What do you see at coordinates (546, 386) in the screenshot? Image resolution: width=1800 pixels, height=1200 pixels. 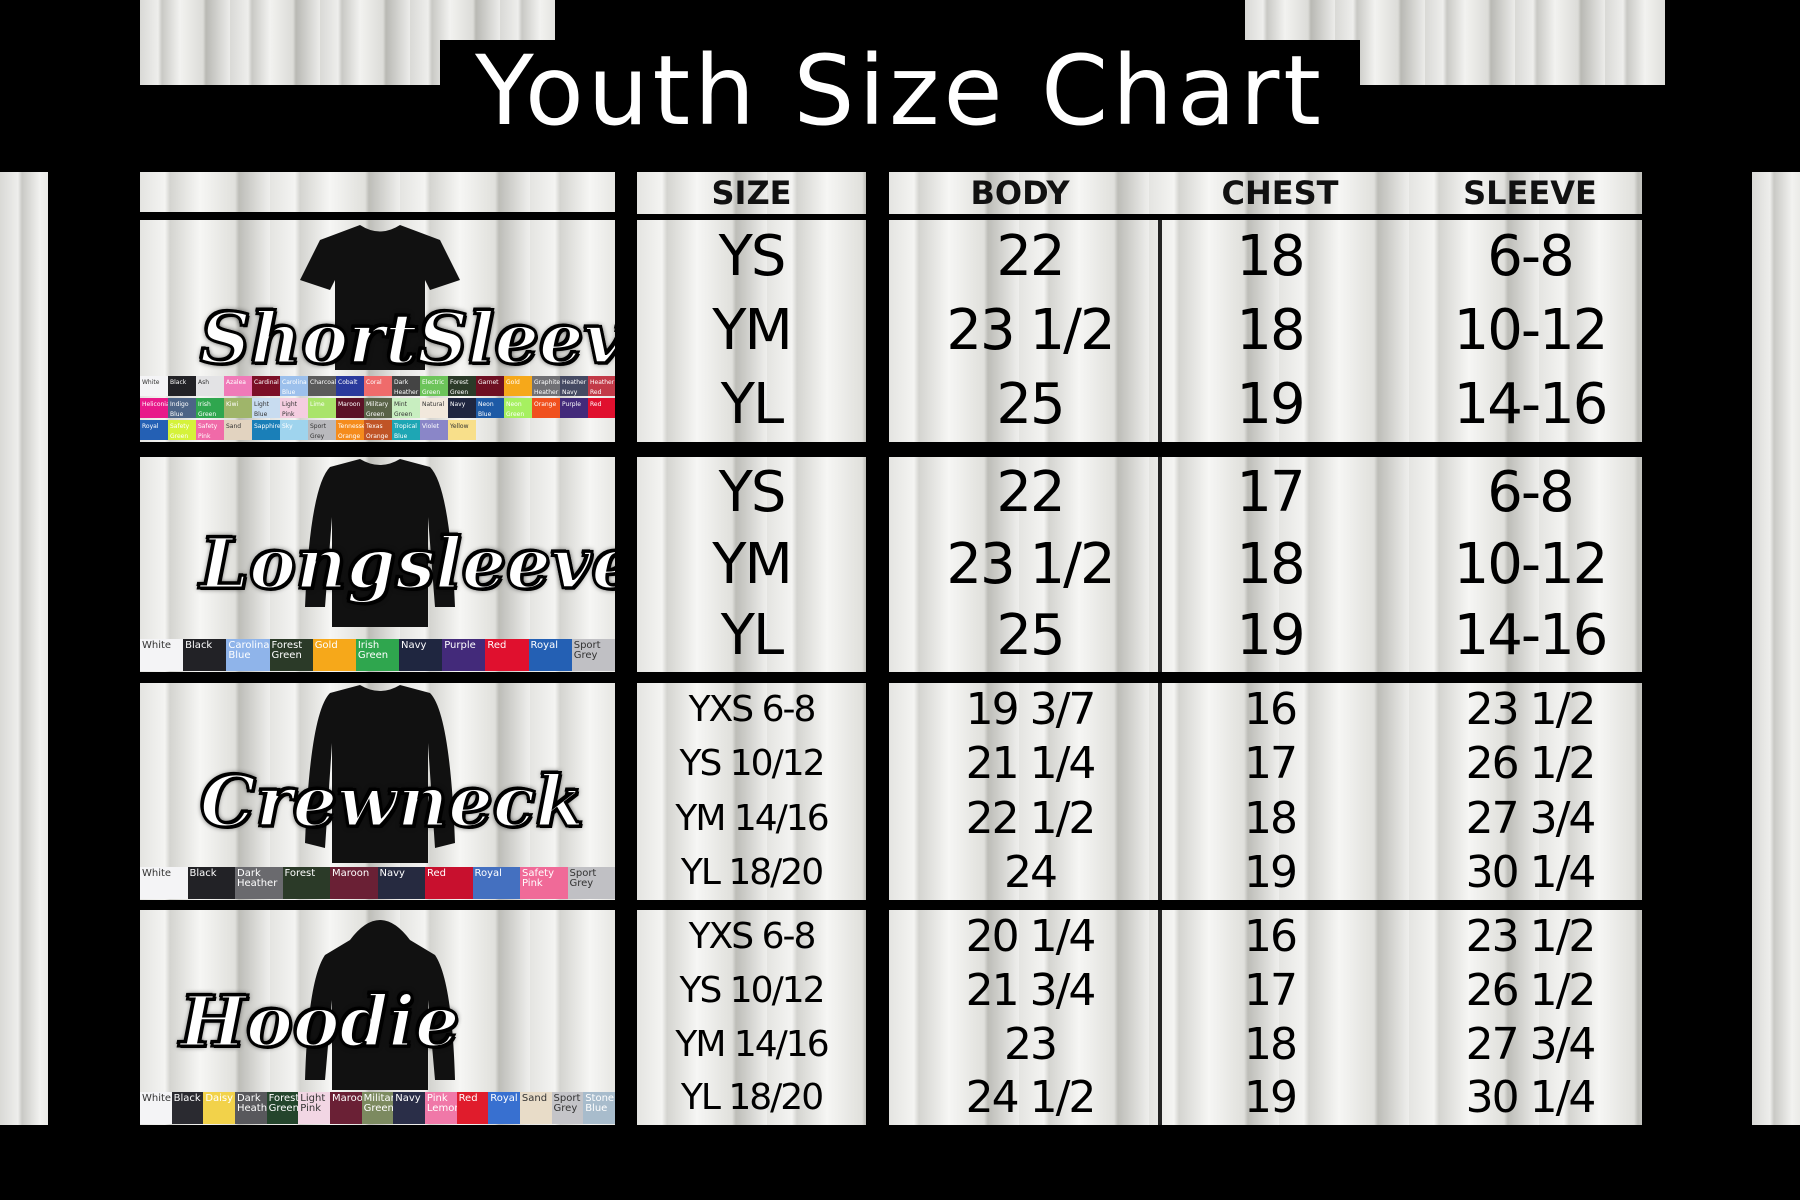 I see `color-swatch: Graphite Heather` at bounding box center [546, 386].